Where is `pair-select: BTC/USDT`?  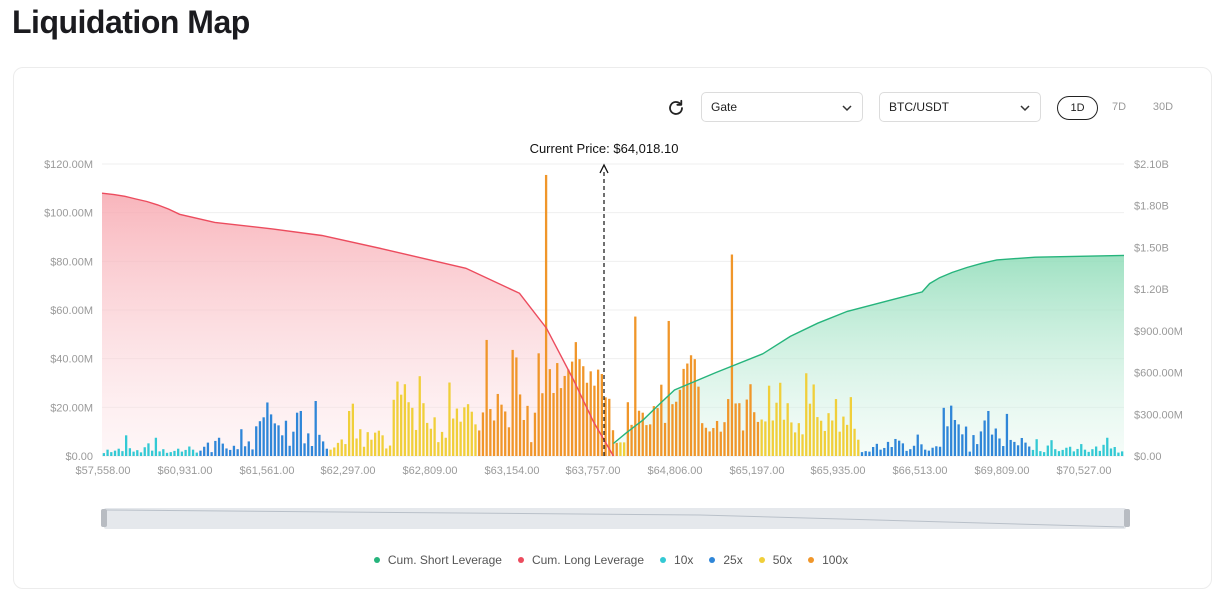 pair-select: BTC/USDT is located at coordinates (960, 107).